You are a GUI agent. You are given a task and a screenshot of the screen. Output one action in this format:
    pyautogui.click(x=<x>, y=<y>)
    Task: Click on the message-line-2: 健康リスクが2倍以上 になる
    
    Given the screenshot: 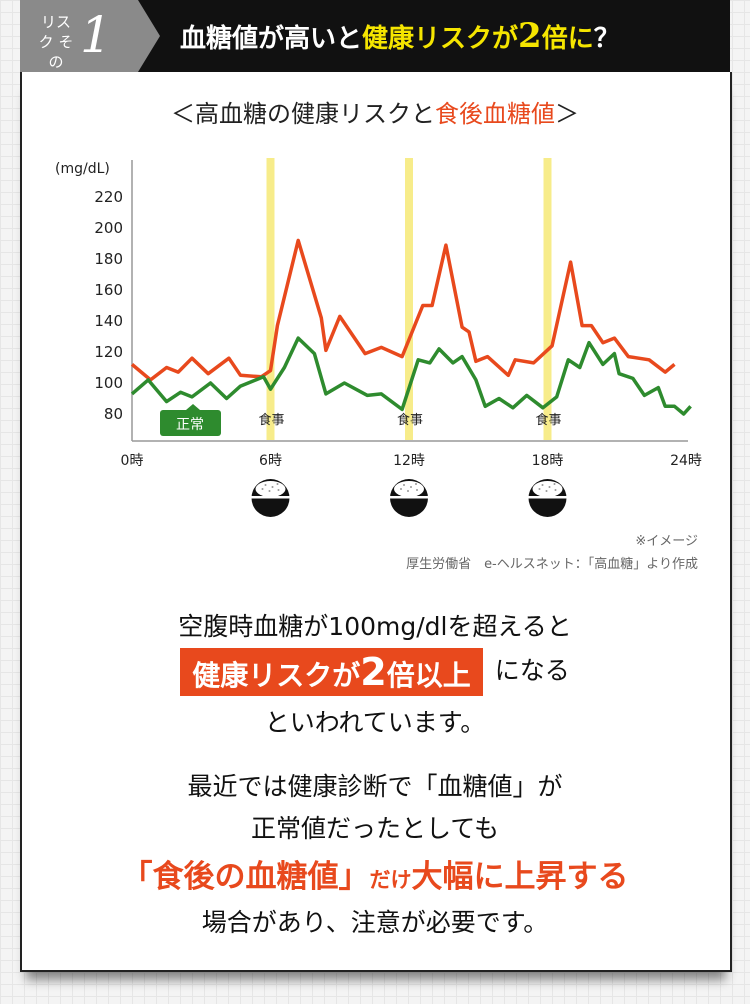 What is the action you would take?
    pyautogui.click(x=375, y=672)
    